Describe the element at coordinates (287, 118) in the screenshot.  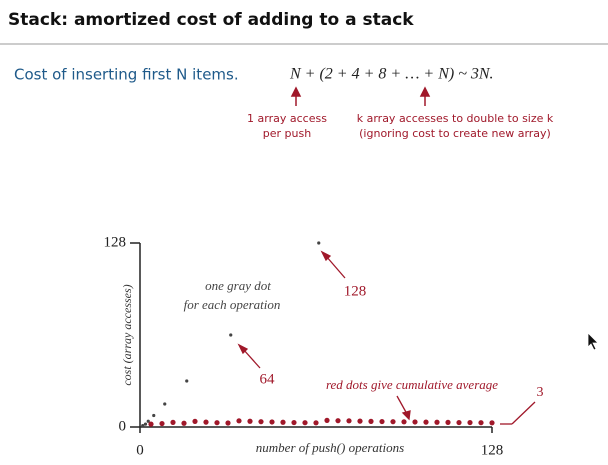
I see `note-left-line: 1 array access` at that location.